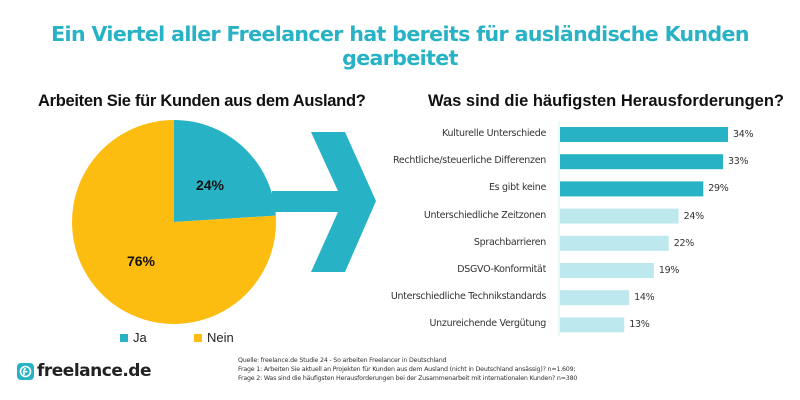  I want to click on legend-swatch-ja, so click(124, 337).